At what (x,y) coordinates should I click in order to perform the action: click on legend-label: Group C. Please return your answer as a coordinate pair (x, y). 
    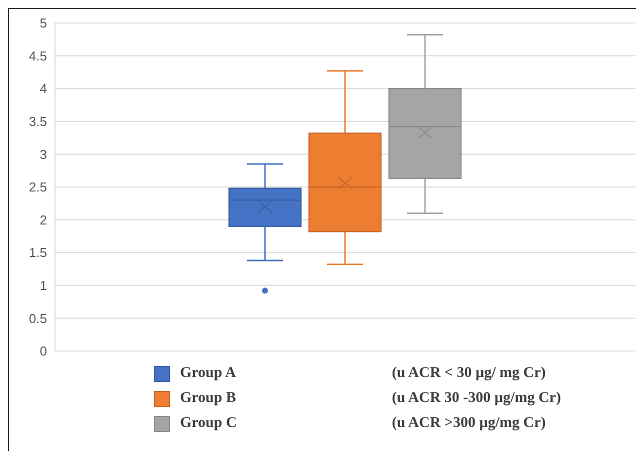
    Looking at the image, I should click on (208, 423).